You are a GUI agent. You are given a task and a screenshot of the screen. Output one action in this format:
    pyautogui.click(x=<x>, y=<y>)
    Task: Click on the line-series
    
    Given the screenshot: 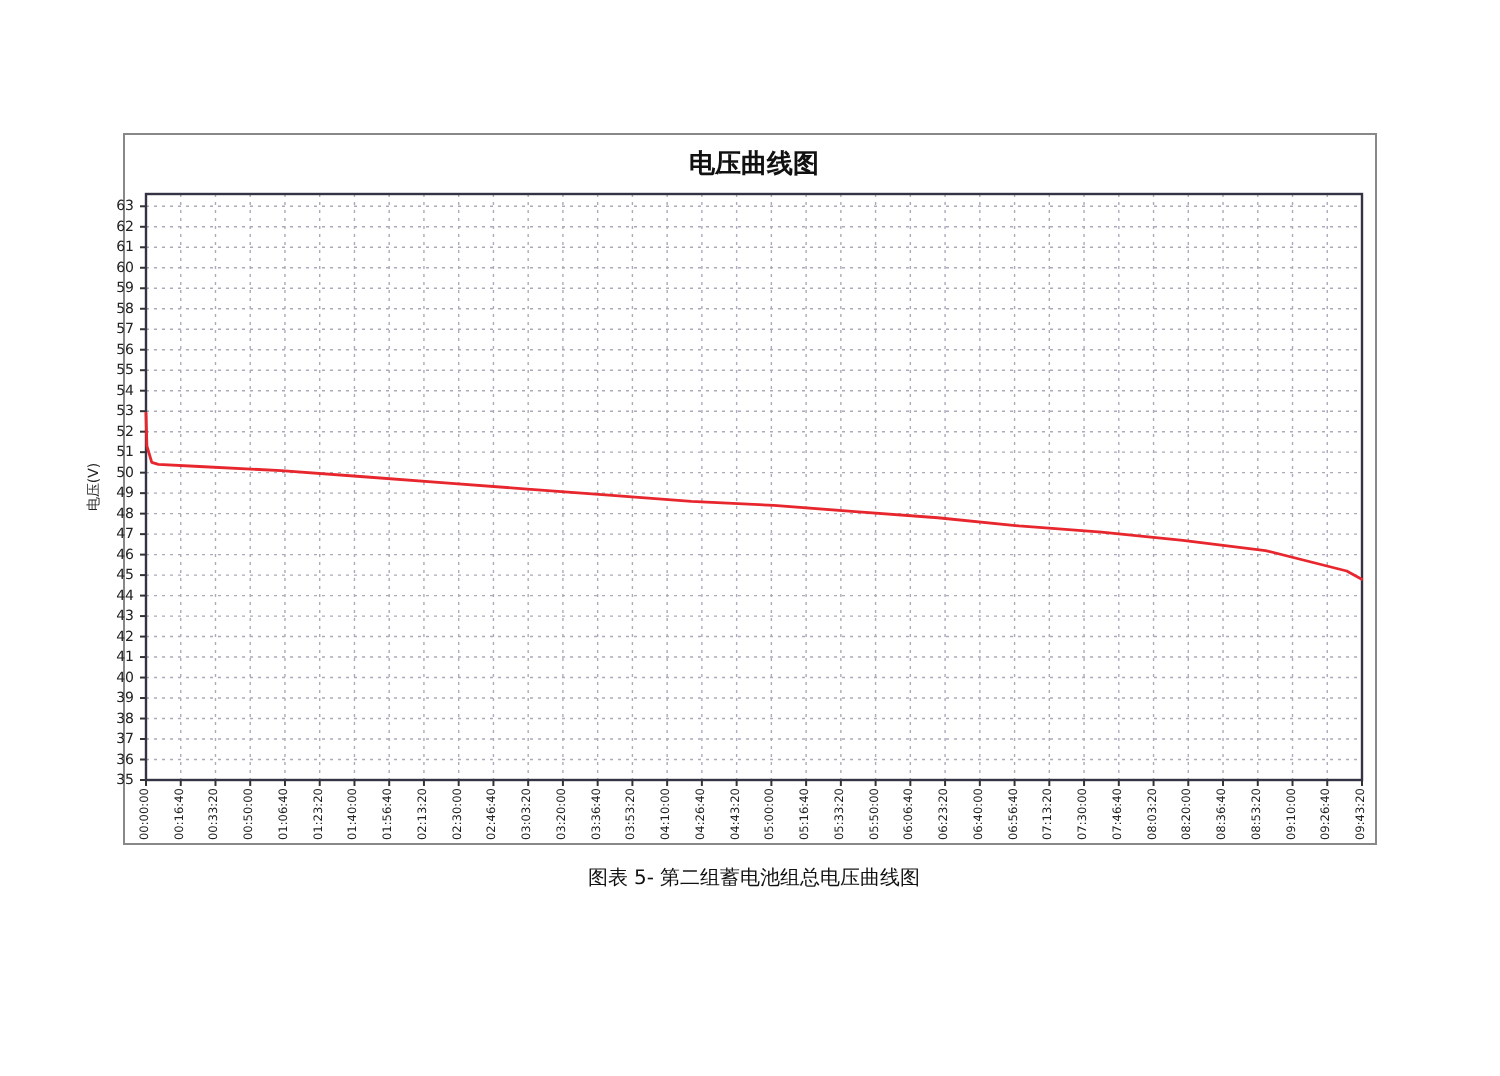 What is the action you would take?
    pyautogui.click(x=754, y=496)
    